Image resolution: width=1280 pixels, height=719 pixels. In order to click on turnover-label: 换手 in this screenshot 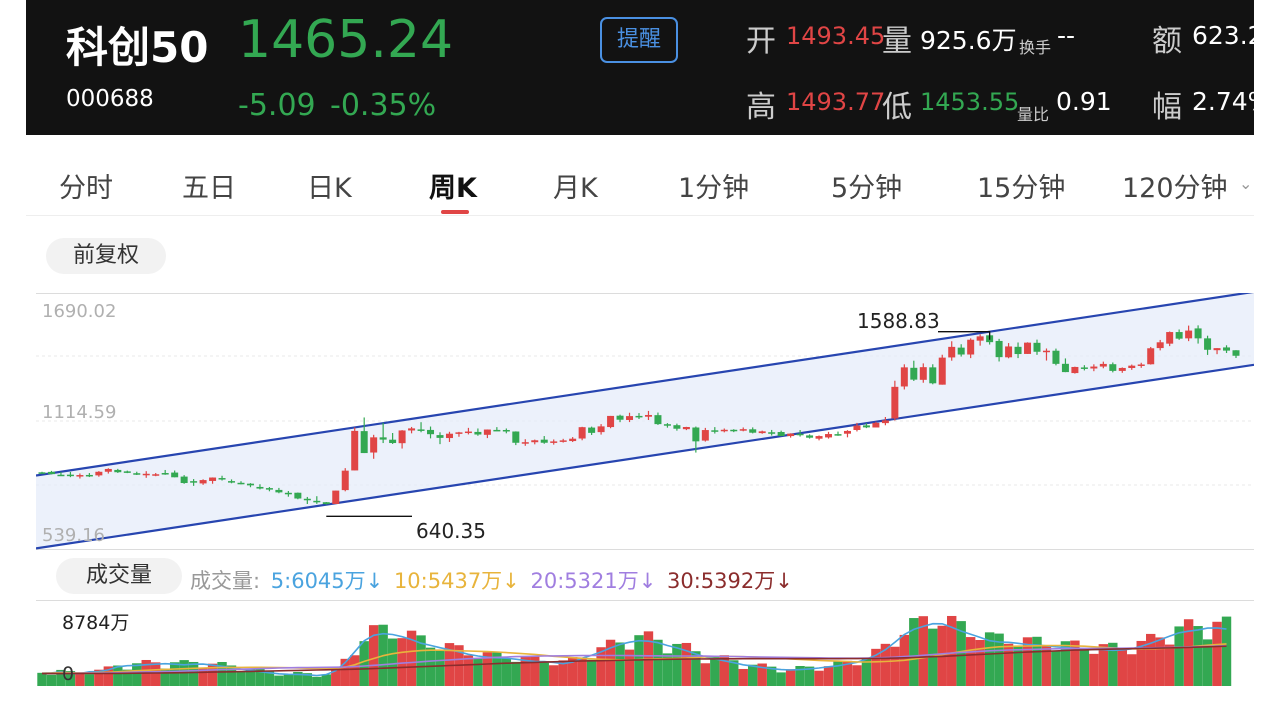, I will do `click(1035, 47)`.